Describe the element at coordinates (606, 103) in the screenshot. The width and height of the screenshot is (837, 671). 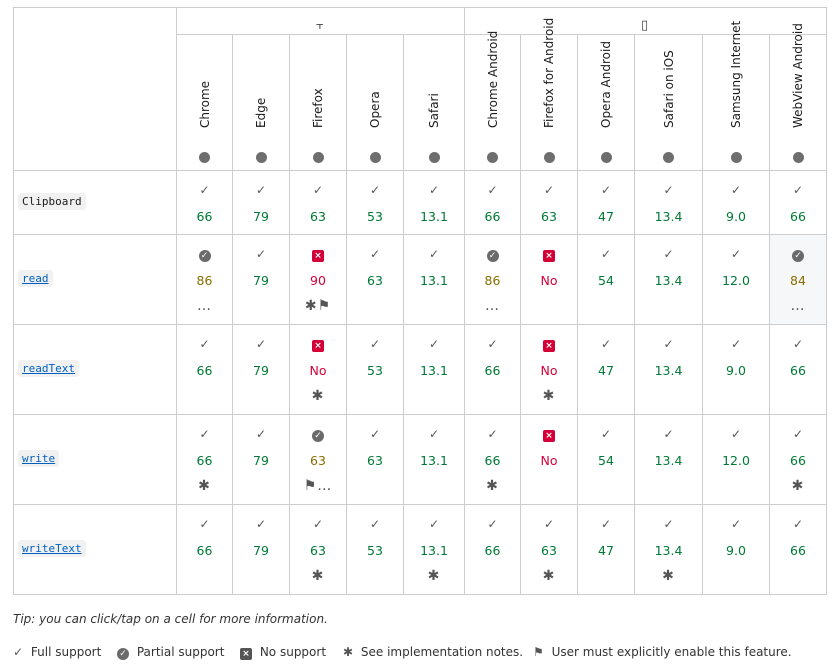
I see `browser-header: Opera Android` at that location.